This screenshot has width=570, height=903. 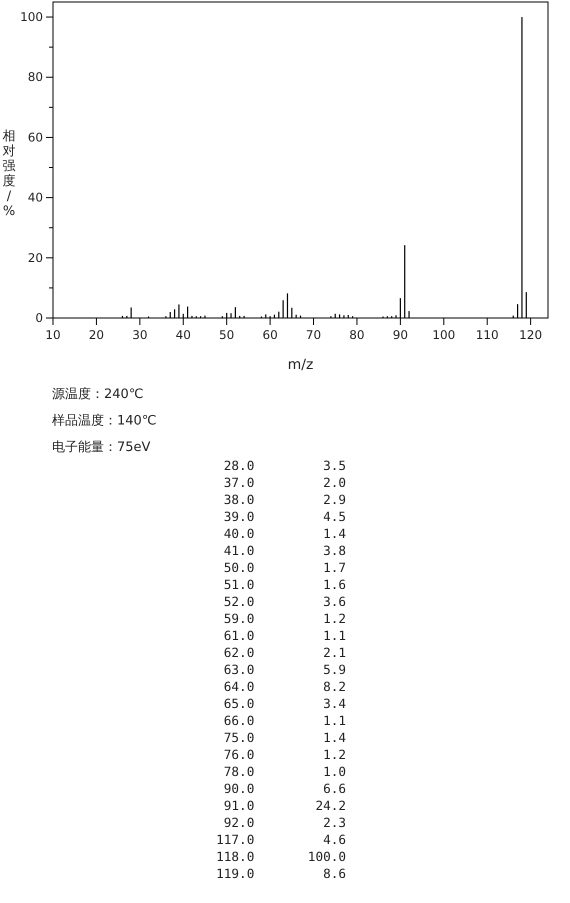 I want to click on text: 65.0 3.4, so click(x=285, y=703).